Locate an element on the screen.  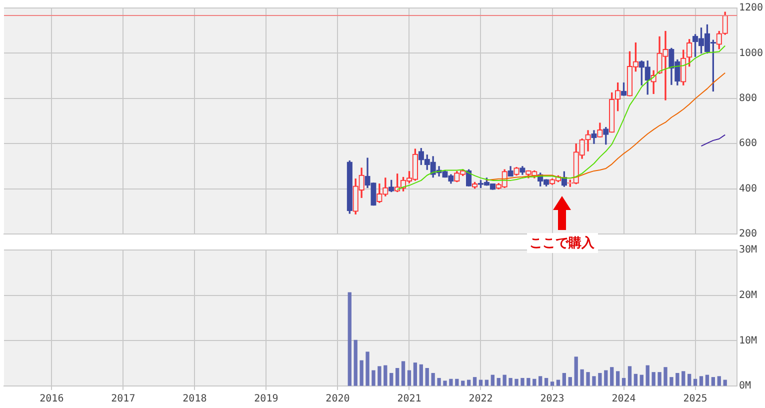
x-tick-label: 2016 is located at coordinates (52, 399).